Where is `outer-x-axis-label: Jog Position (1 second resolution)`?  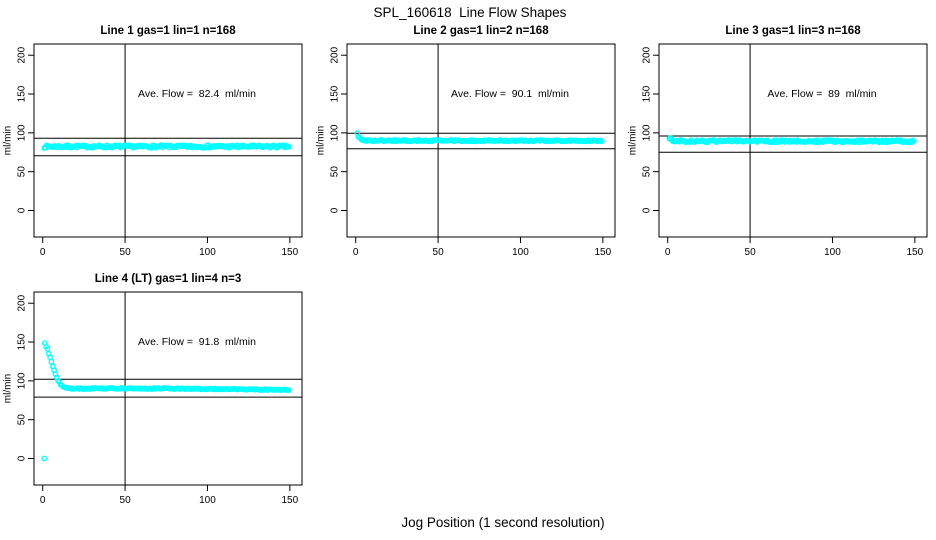 outer-x-axis-label: Jog Position (1 second resolution) is located at coordinates (502, 522).